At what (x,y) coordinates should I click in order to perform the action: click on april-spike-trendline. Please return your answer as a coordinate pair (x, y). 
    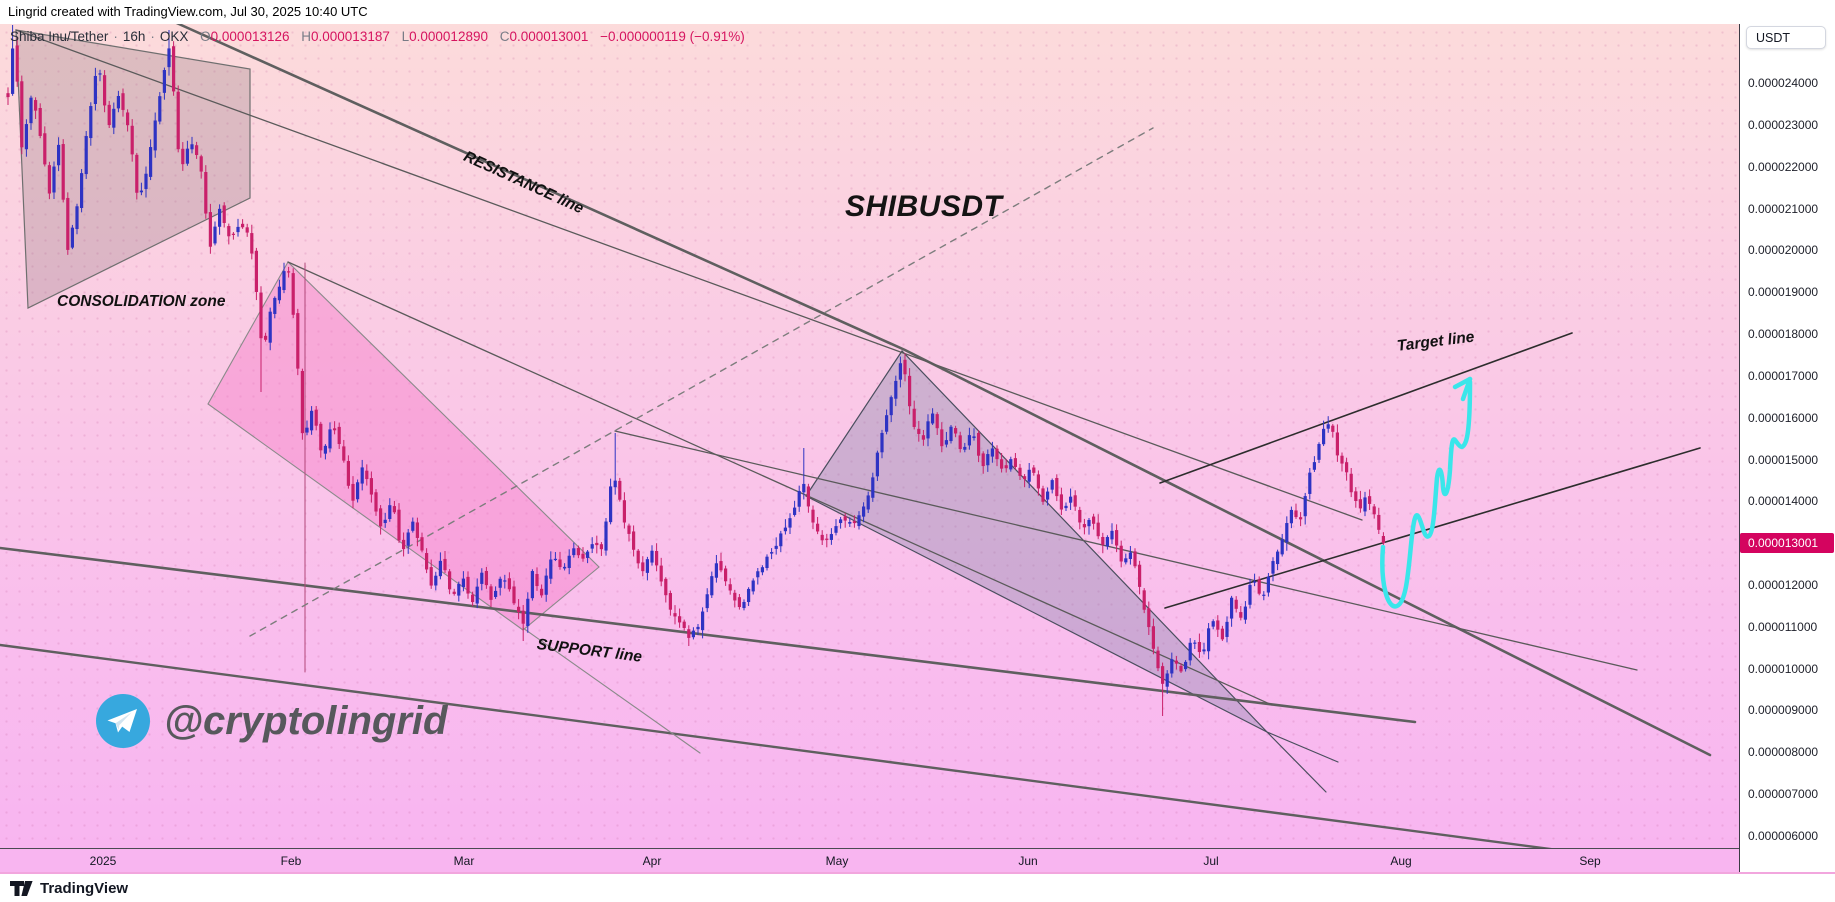
    Looking at the image, I should click on (1126, 550).